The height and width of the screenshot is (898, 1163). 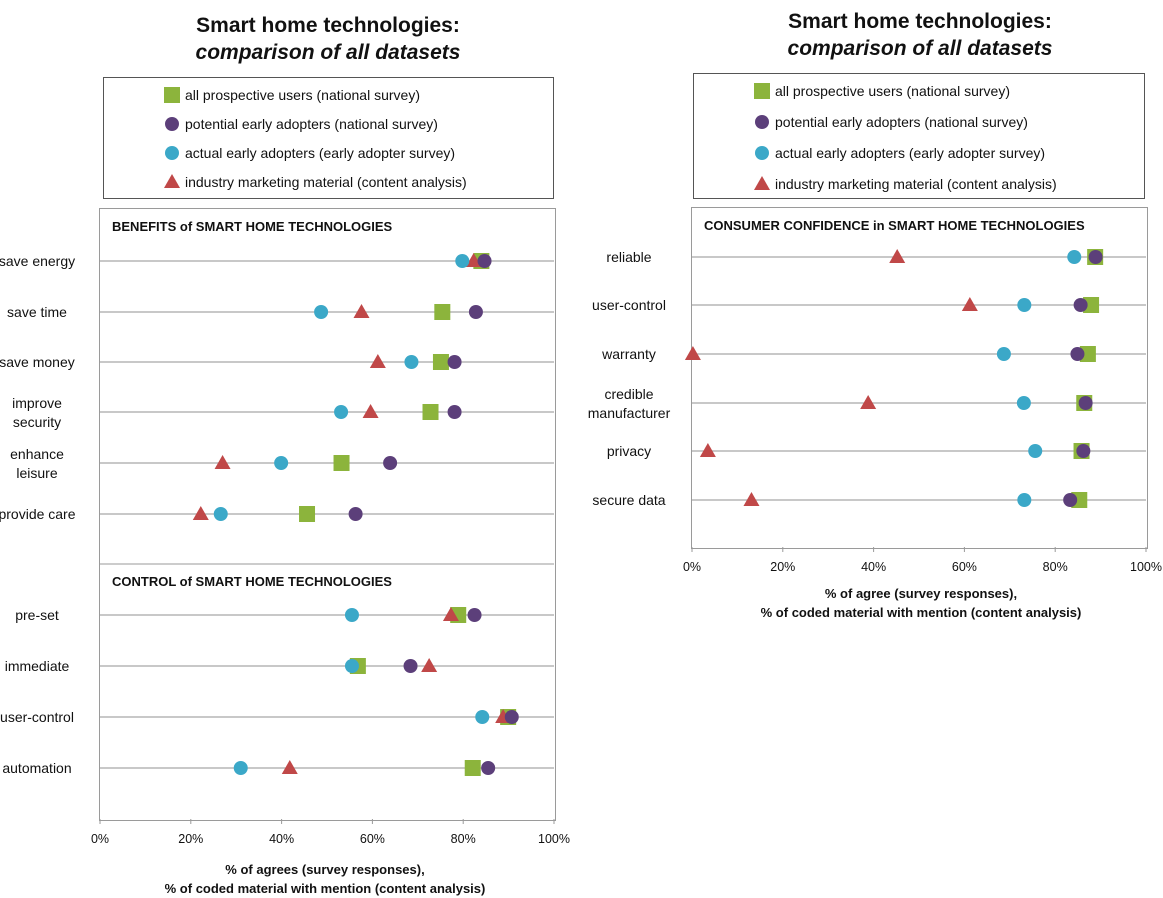 I want to click on category-label: secure data, so click(x=629, y=500).